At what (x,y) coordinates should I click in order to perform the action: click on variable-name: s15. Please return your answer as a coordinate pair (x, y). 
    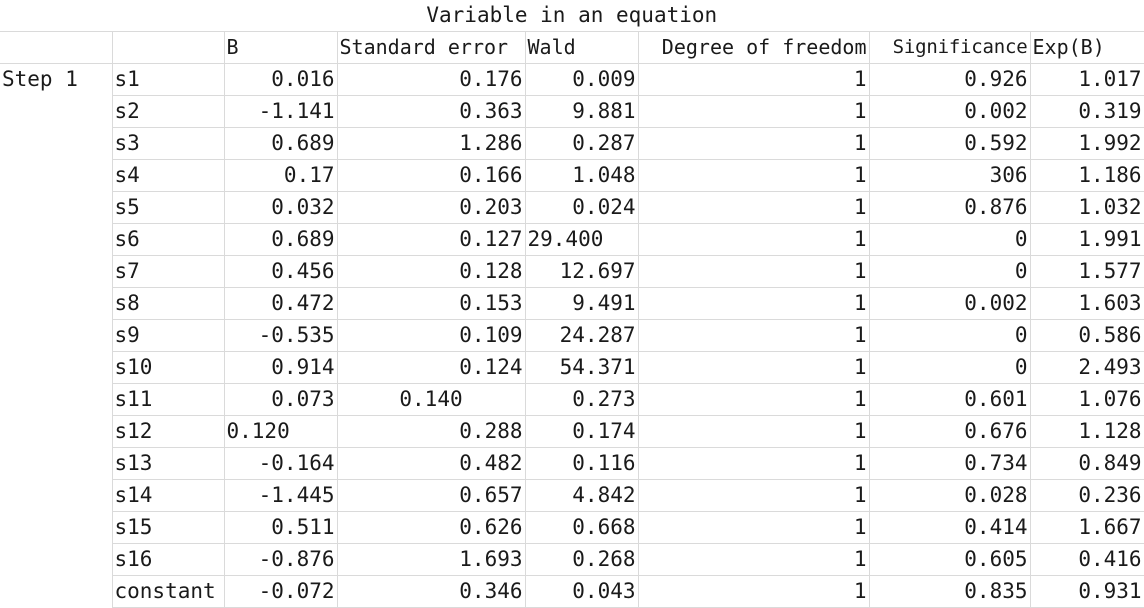
    Looking at the image, I should click on (168, 527).